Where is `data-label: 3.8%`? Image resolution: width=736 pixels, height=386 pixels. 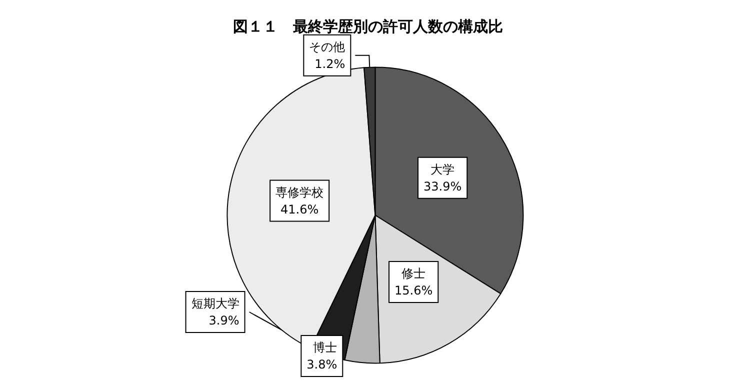 data-label: 3.8% is located at coordinates (322, 365).